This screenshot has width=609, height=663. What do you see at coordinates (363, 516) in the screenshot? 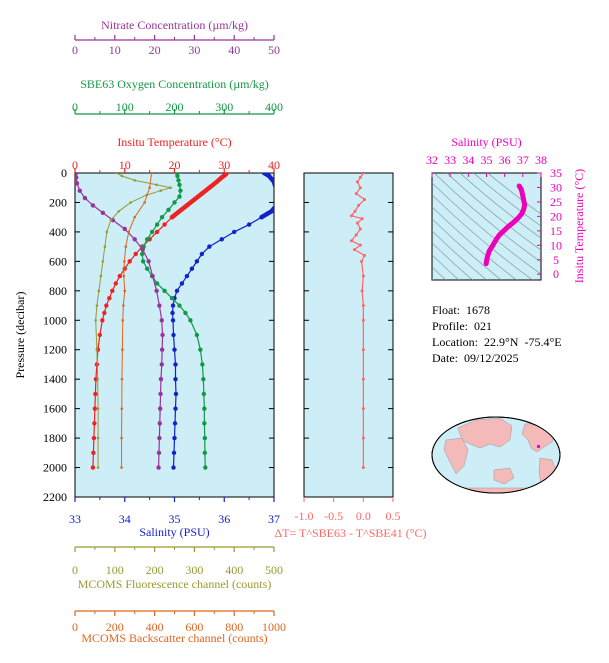
I see `delta-t-tick-label: 0.0` at bounding box center [363, 516].